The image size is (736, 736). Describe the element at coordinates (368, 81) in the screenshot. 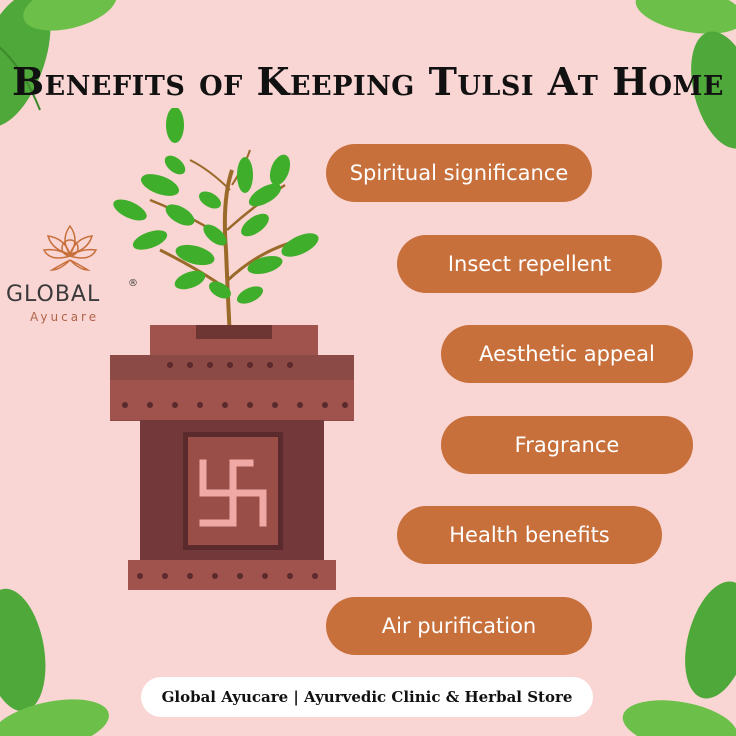

I see `page-title: Benefits of Keeping Tulsi At Home` at that location.